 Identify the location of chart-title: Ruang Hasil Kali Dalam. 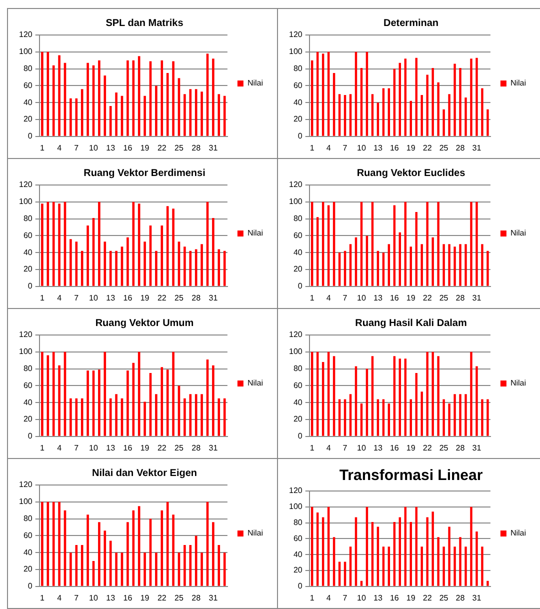
(411, 323).